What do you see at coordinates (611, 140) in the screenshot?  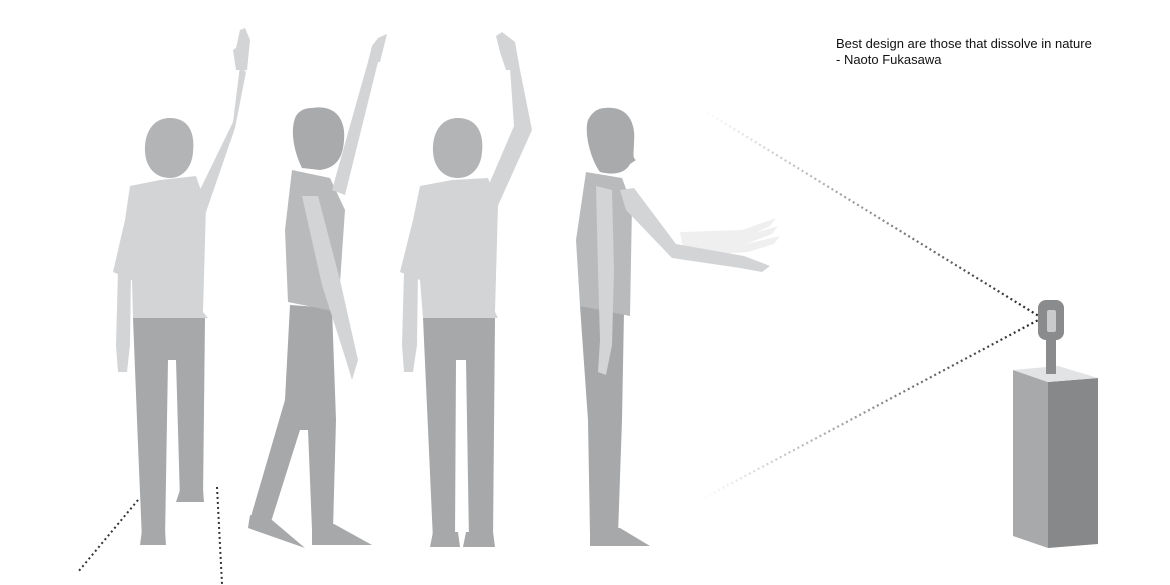 I see `person-4-head` at bounding box center [611, 140].